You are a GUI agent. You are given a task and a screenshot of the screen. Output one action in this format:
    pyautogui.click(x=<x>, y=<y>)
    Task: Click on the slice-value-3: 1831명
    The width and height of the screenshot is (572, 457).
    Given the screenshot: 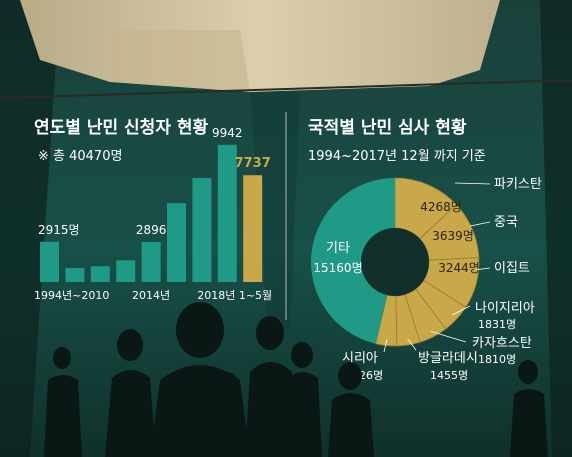 What is the action you would take?
    pyautogui.click(x=497, y=324)
    